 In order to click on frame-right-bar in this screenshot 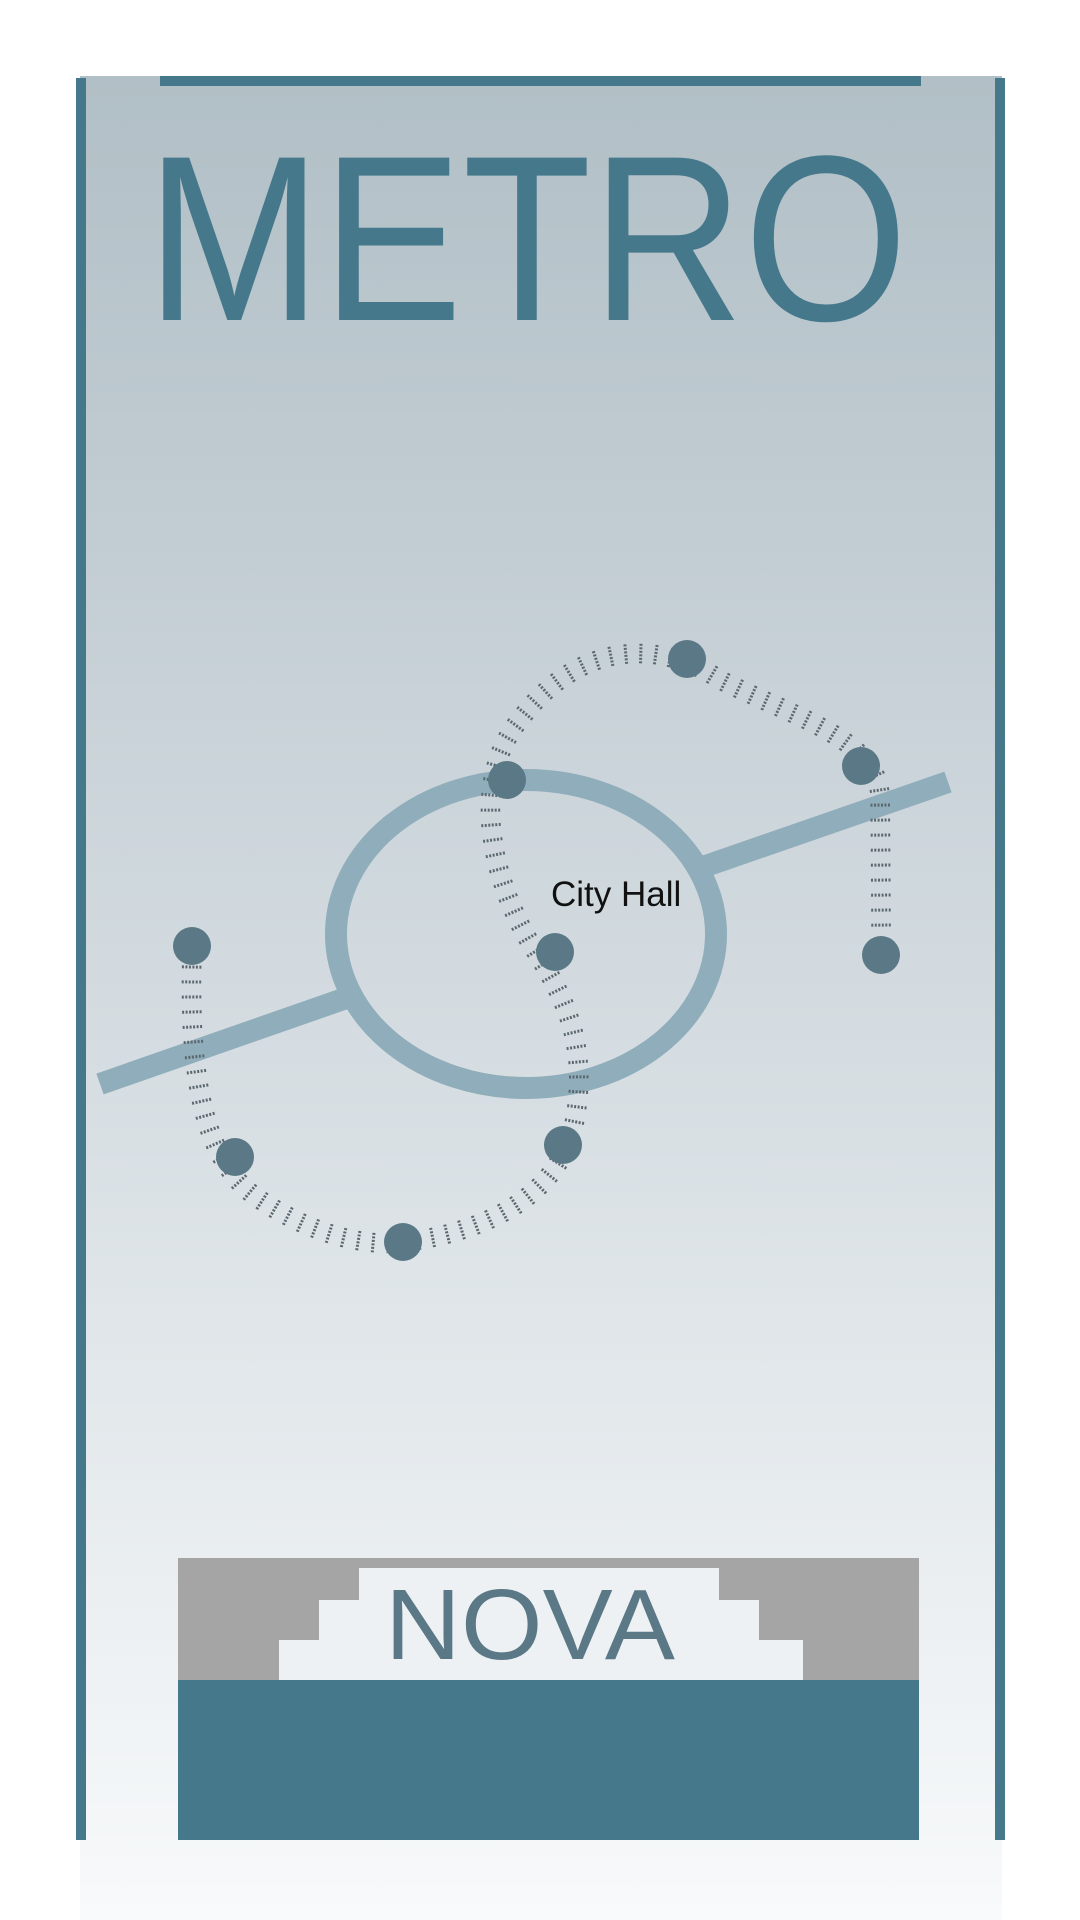, I will do `click(1000, 959)`.